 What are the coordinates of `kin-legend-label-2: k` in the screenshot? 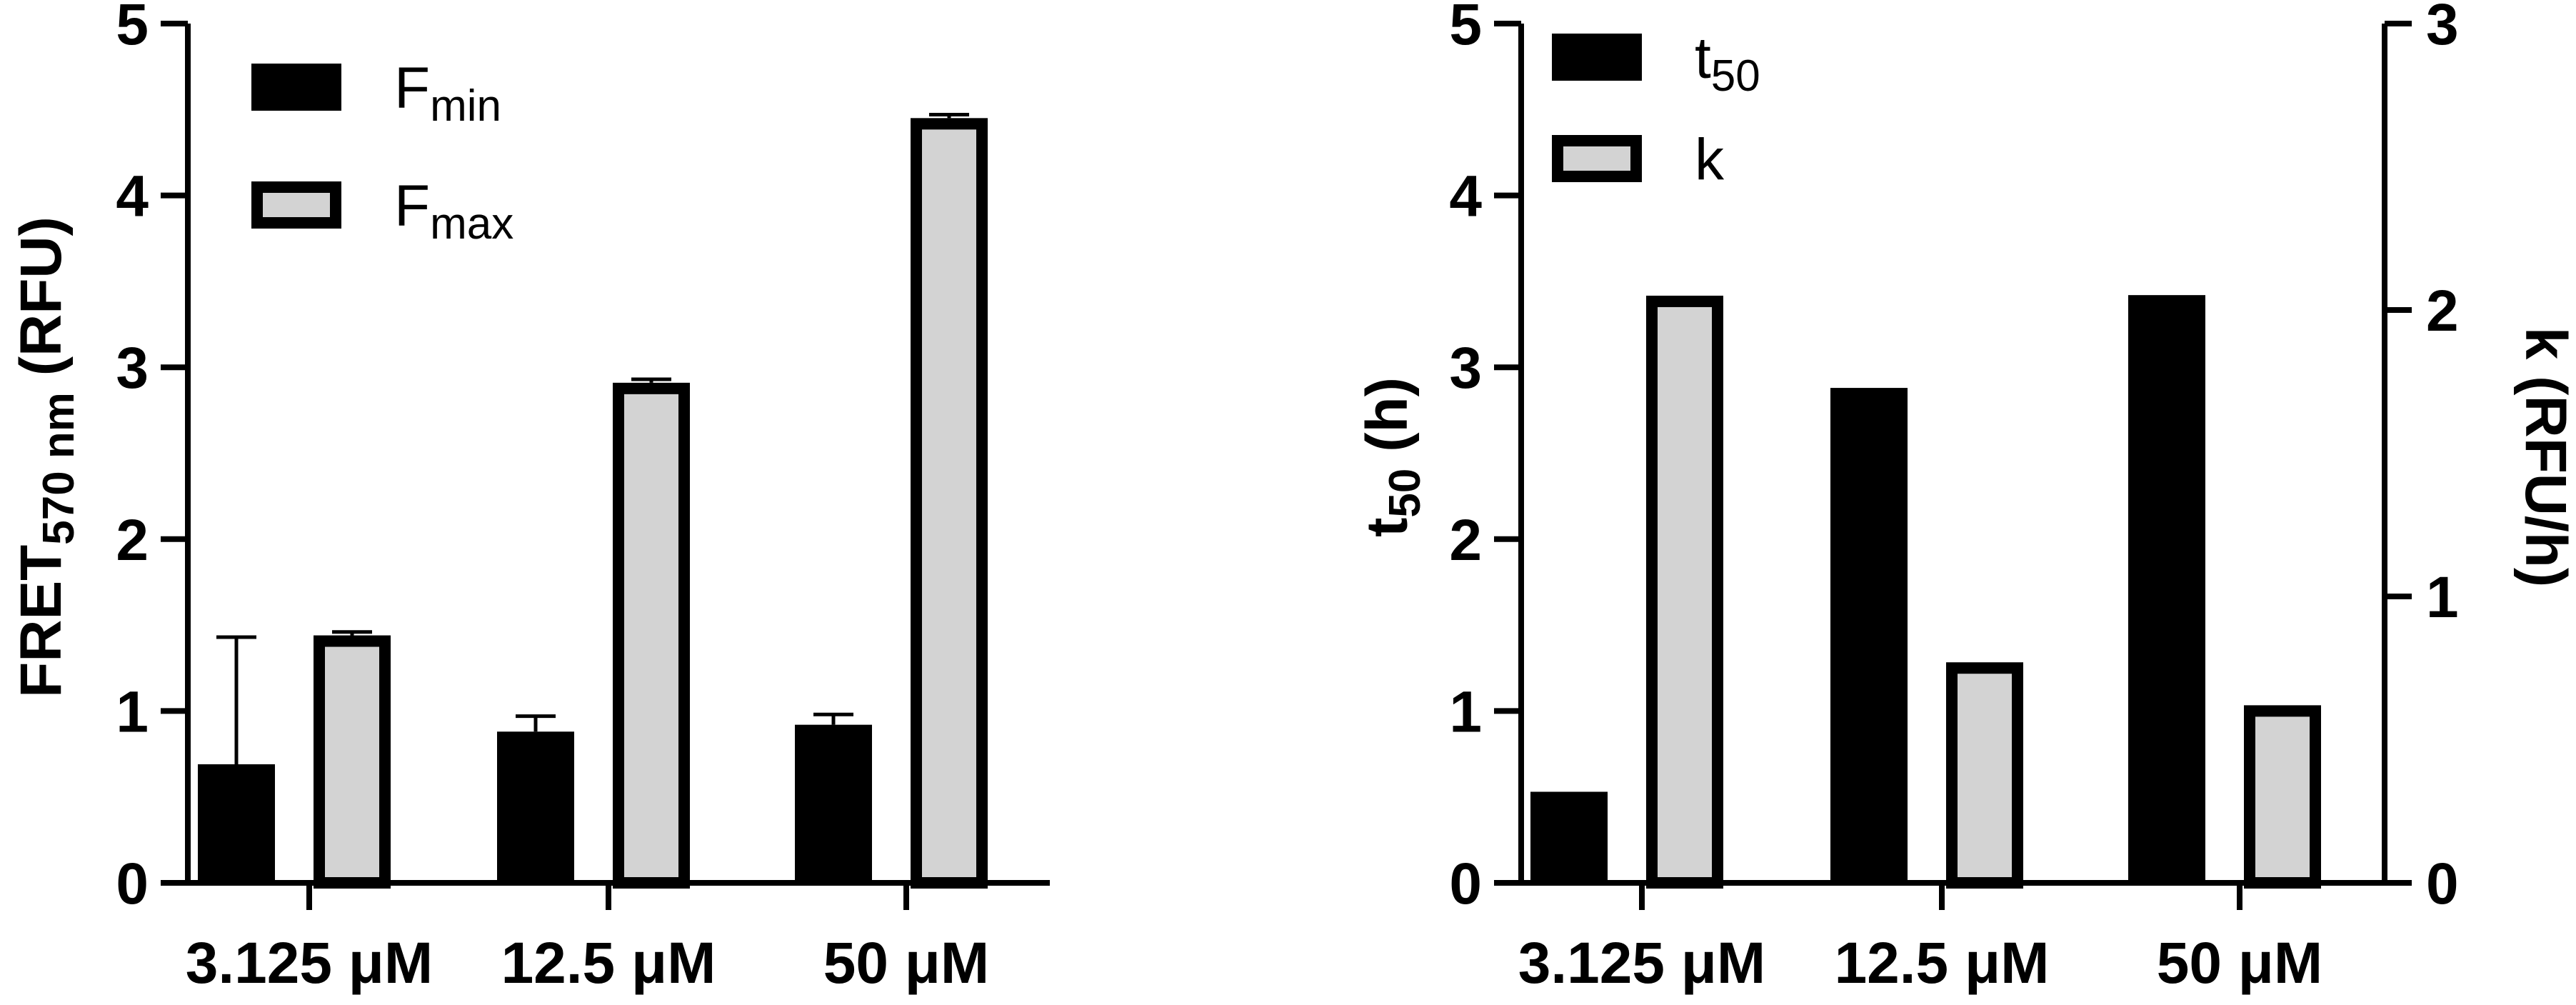 It's located at (1710, 159).